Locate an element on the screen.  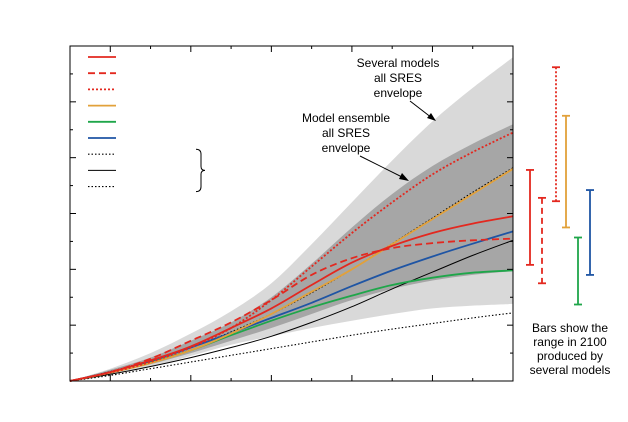
annotation-model-ensemble: Model ensemble all SRES envelope is located at coordinates (346, 133).